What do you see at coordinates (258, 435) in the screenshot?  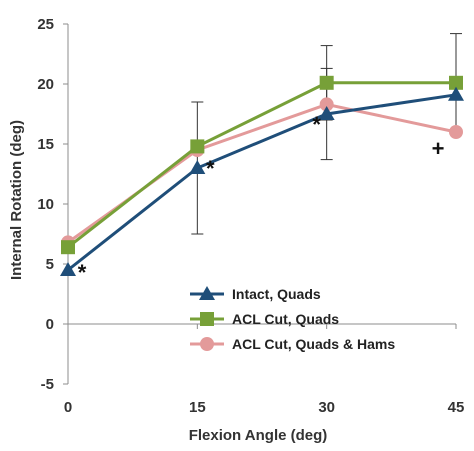 I see `x-axis-title: Flexion Angle (deg)` at bounding box center [258, 435].